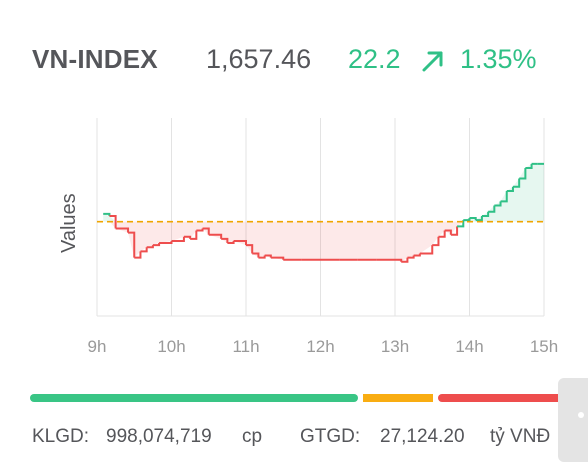 The image size is (588, 462). I want to click on index-value: 1,657.46, so click(259, 59).